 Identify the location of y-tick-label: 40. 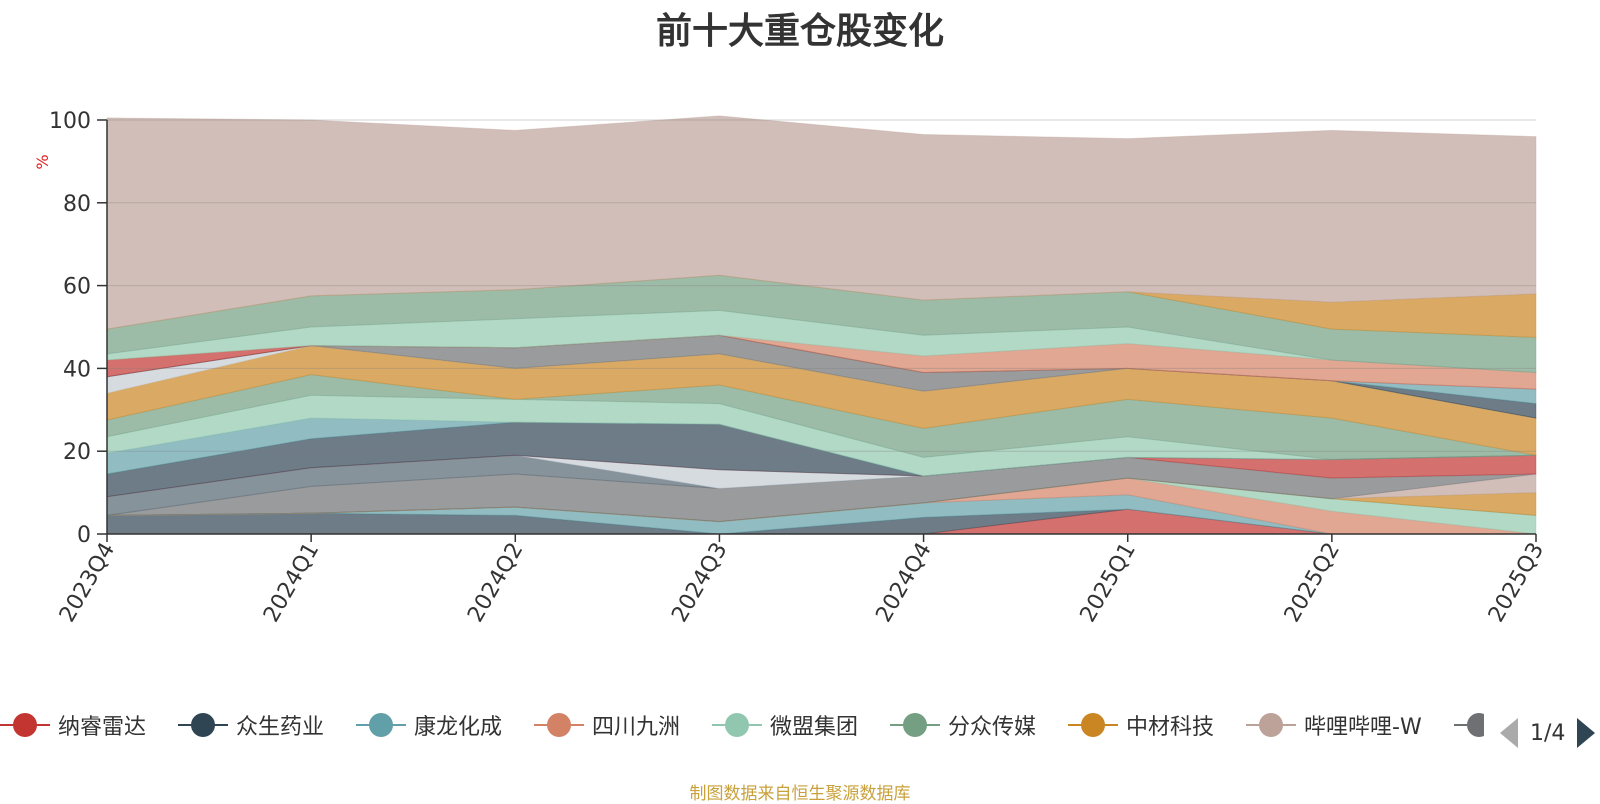
(77, 369).